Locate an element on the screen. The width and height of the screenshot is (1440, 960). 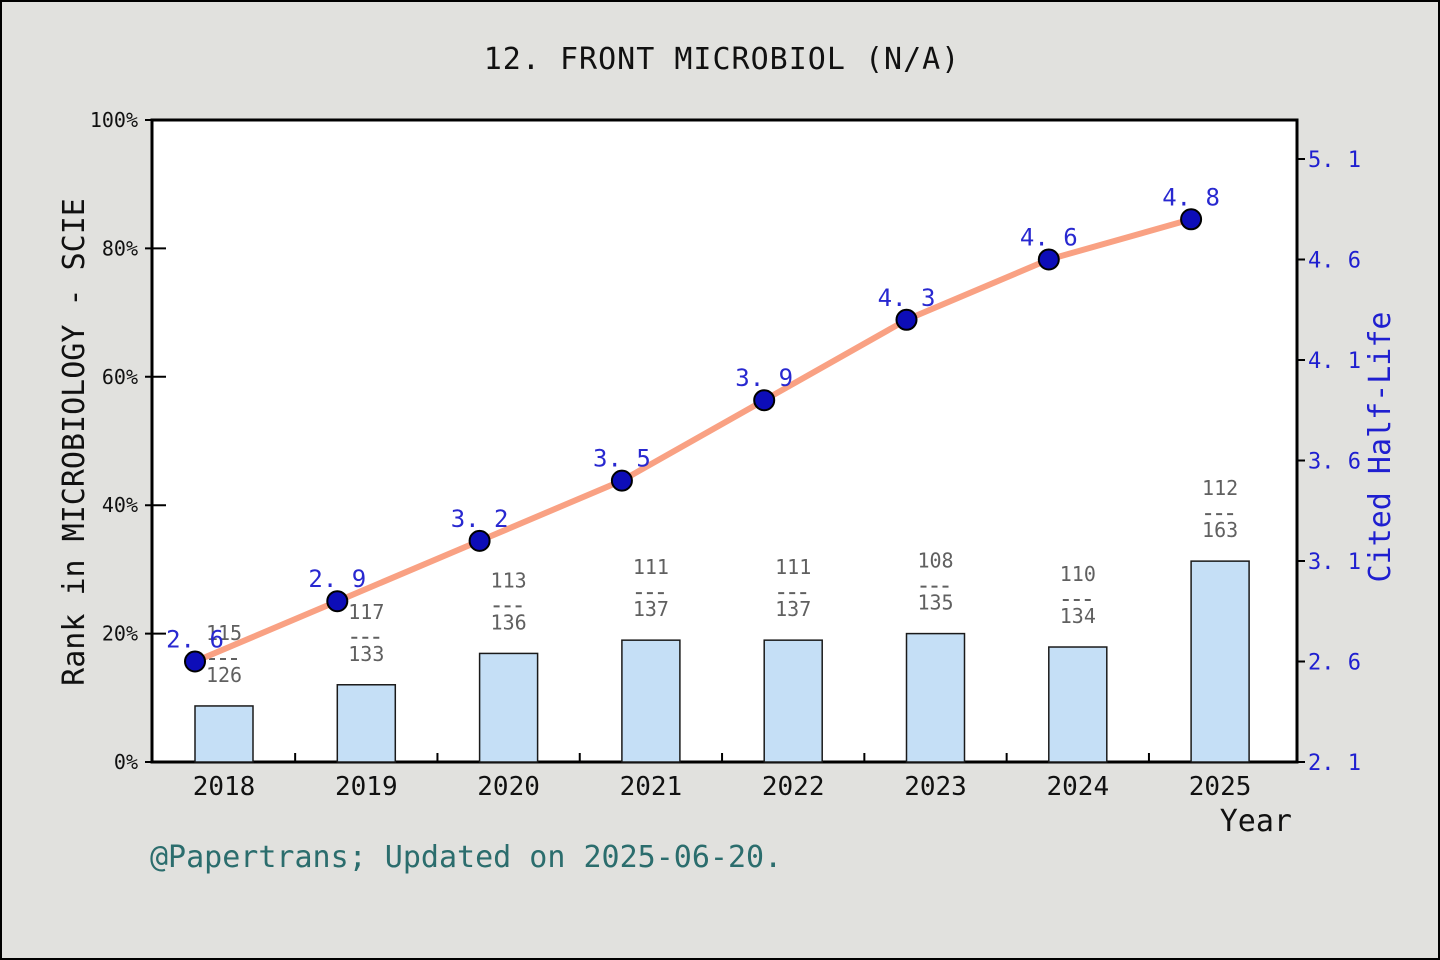
value-label: 2. 9 is located at coordinates (337, 579).